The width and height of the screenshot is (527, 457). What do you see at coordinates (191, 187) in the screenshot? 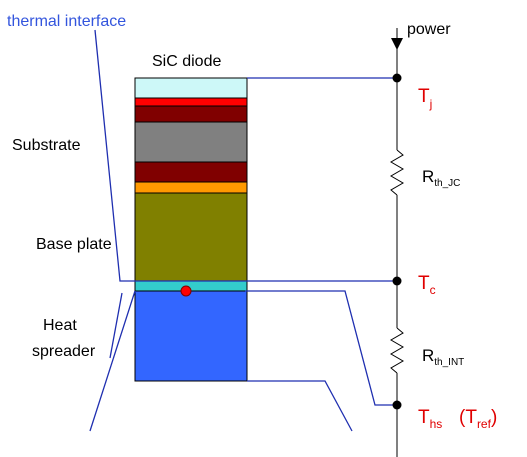
I see `solder-layer` at bounding box center [191, 187].